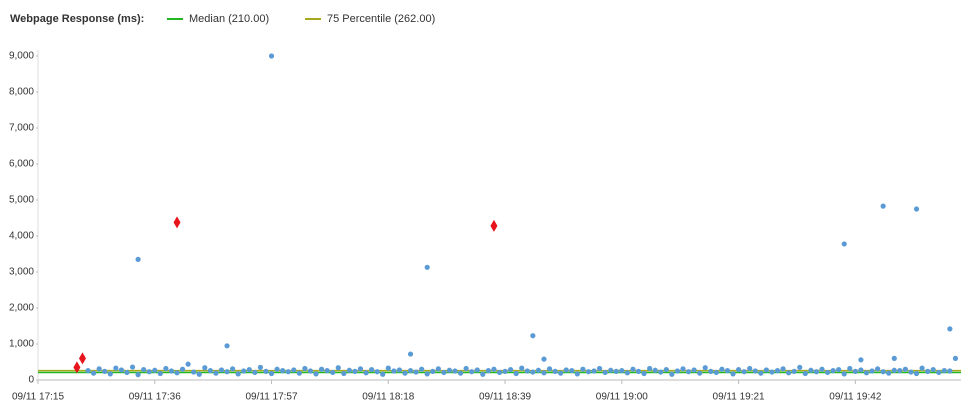  What do you see at coordinates (77, 19) in the screenshot?
I see `chart-title: Webpage Response (ms):` at bounding box center [77, 19].